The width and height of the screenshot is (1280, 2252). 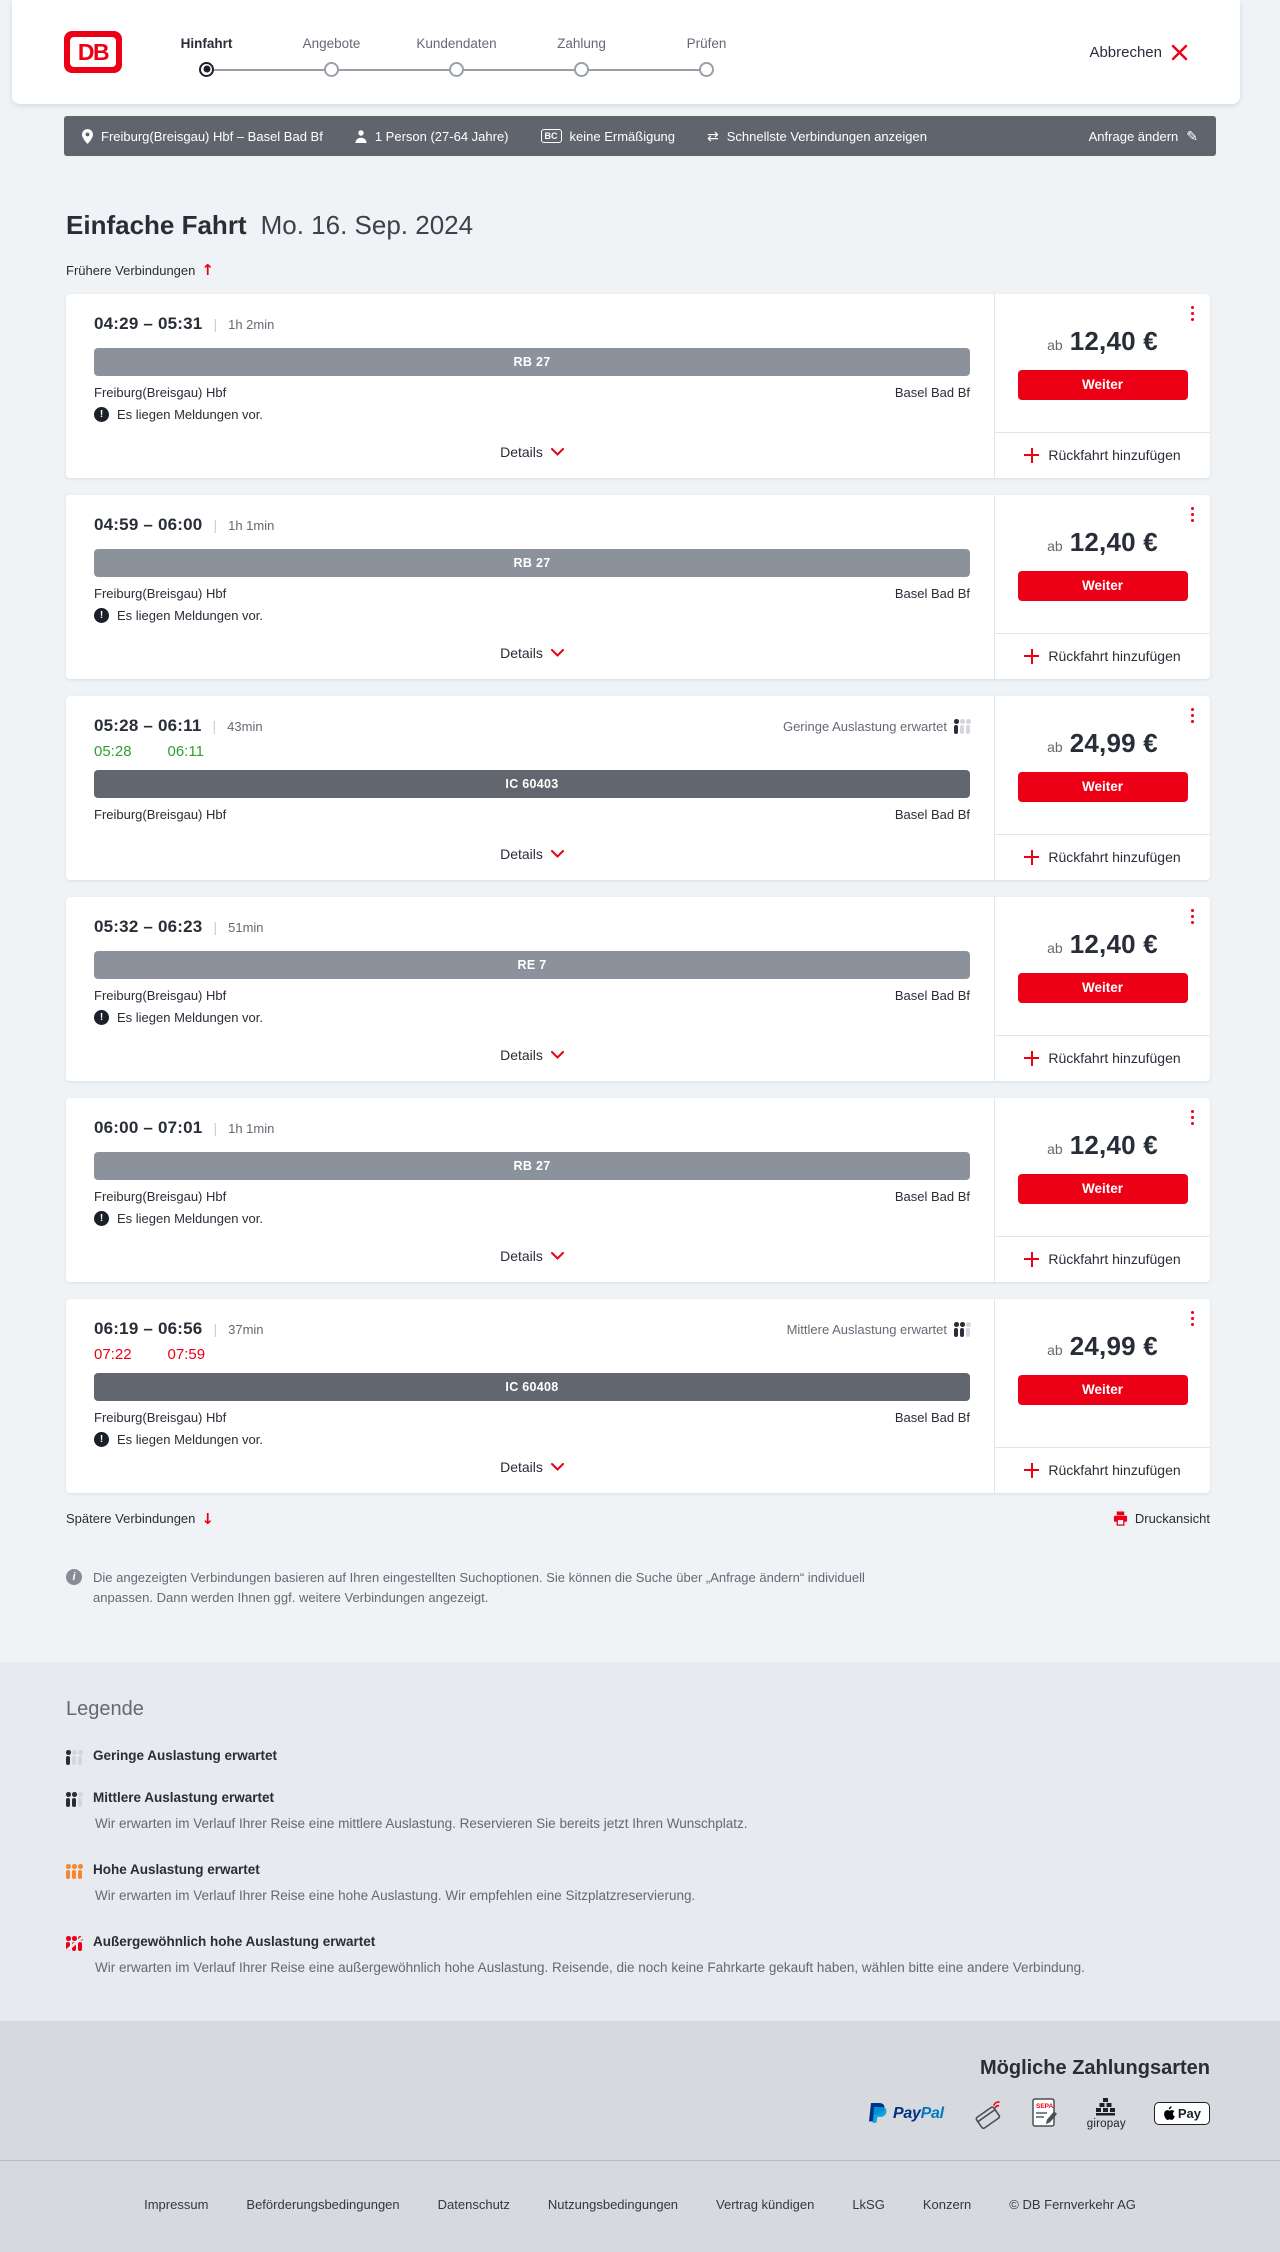 What do you see at coordinates (1161, 1518) in the screenshot?
I see `print-view-button: Druckansicht` at bounding box center [1161, 1518].